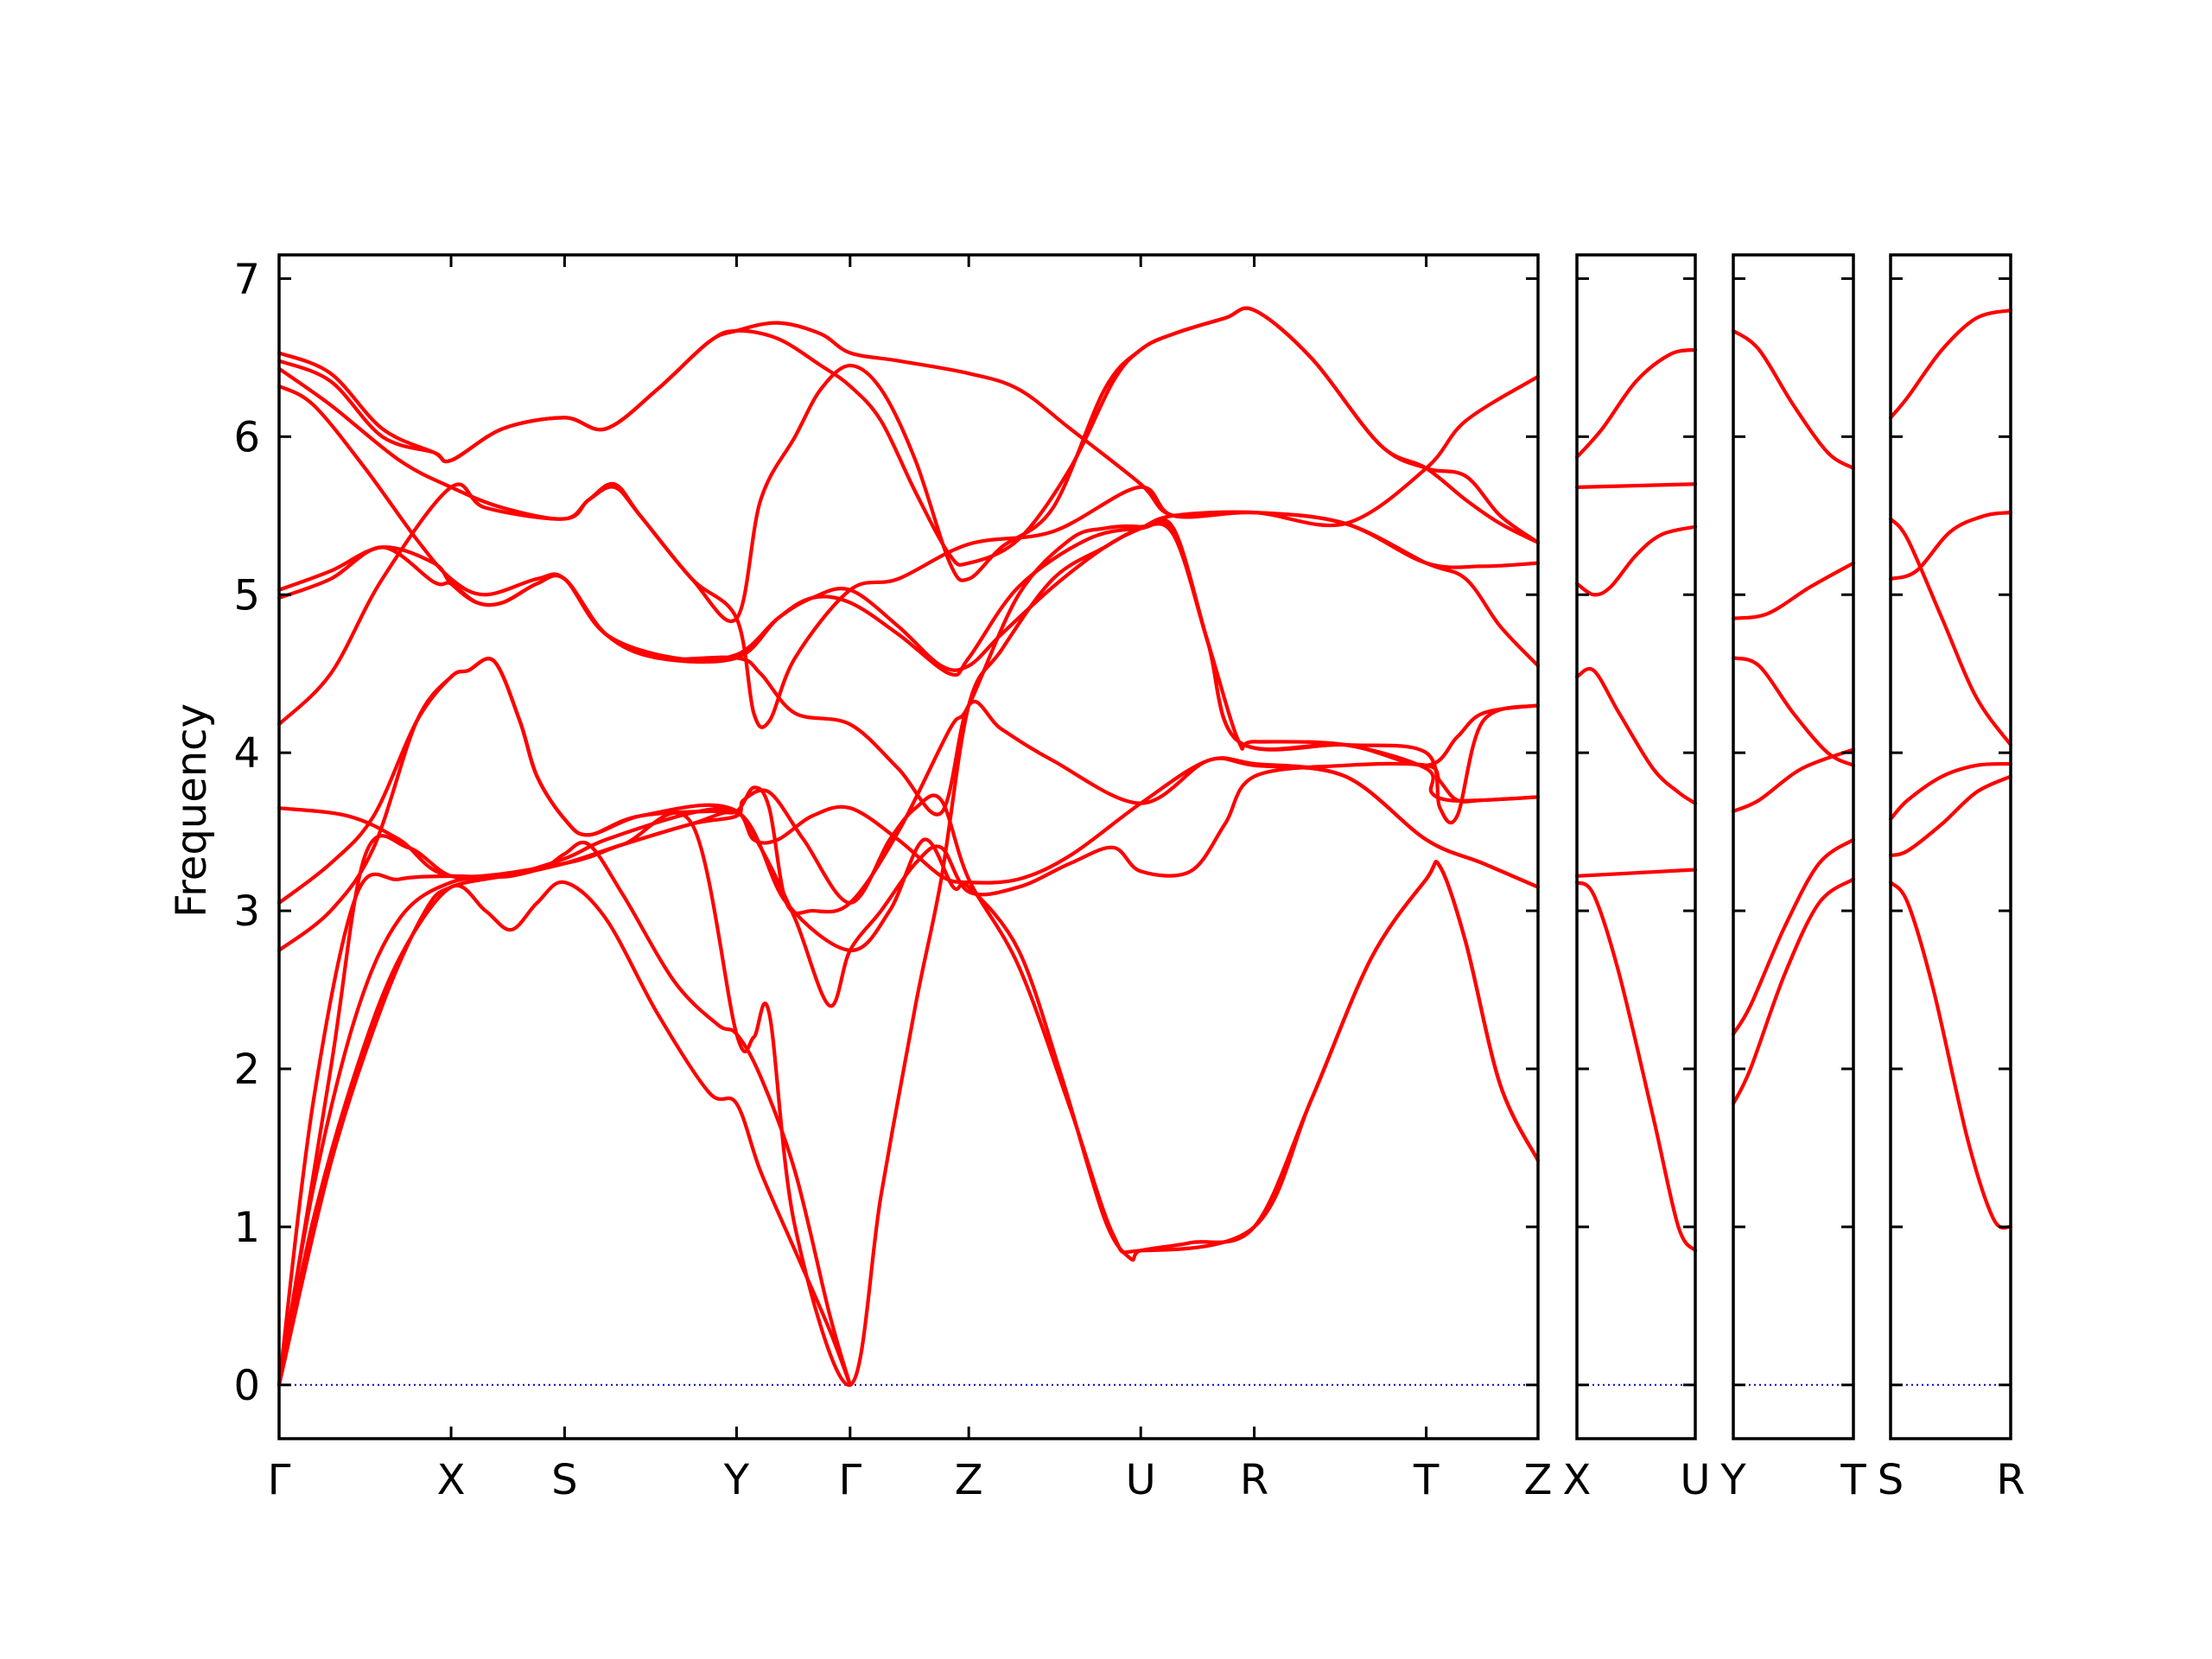 Image resolution: width=2212 pixels, height=1659 pixels. What do you see at coordinates (246, 911) in the screenshot?
I see `y-tick-label: 3` at bounding box center [246, 911].